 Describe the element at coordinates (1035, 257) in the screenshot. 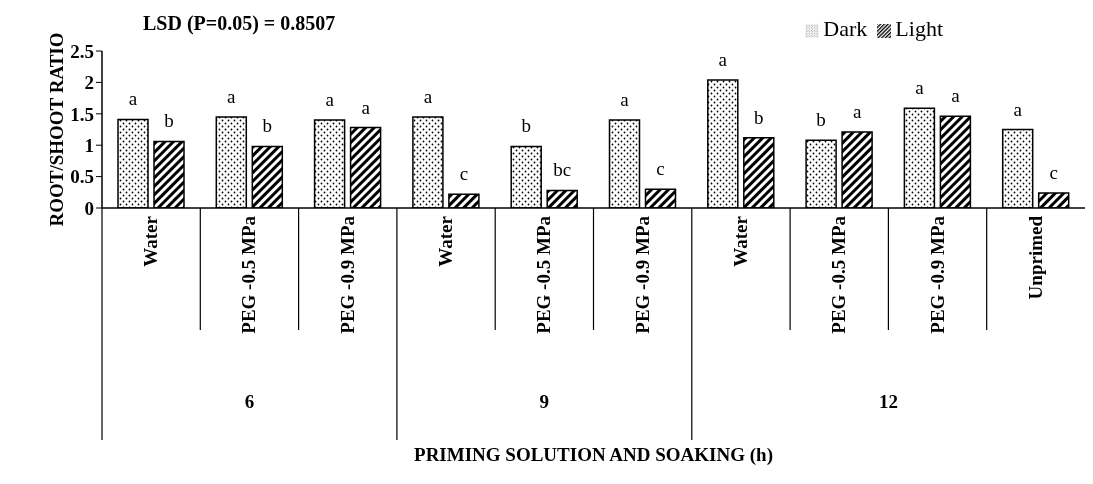

I see `x-tick-label: Unprimed` at that location.